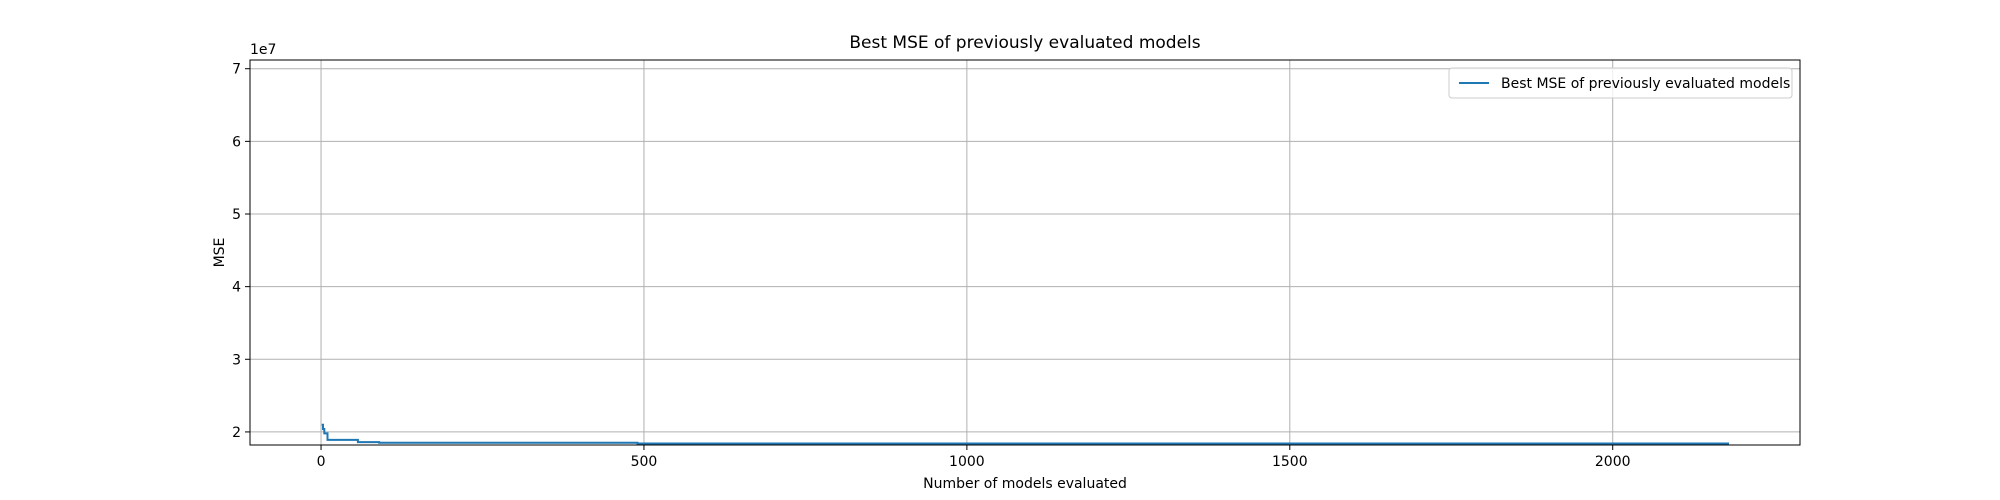 This screenshot has height=500, width=2000. I want to click on y-tick-label: 7, so click(236, 70).